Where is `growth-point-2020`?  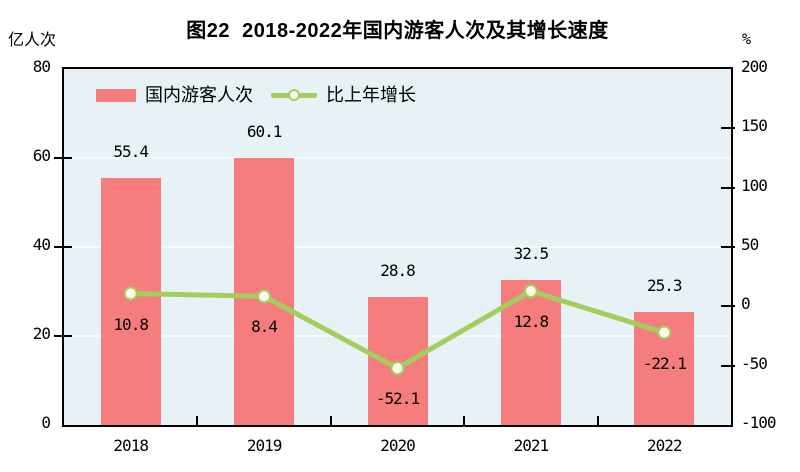 growth-point-2020 is located at coordinates (397, 368).